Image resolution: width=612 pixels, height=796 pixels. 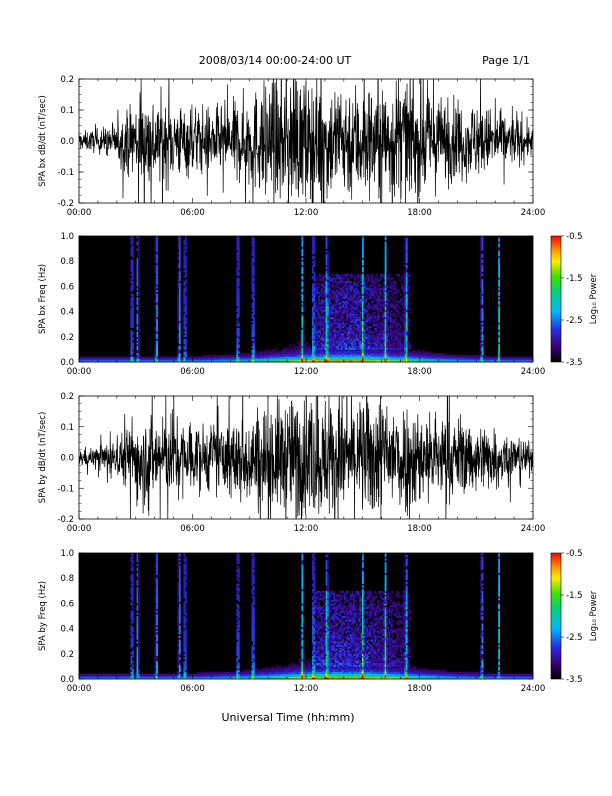 What do you see at coordinates (67, 287) in the screenshot?
I see `y-tick-label: 0.6` at bounding box center [67, 287].